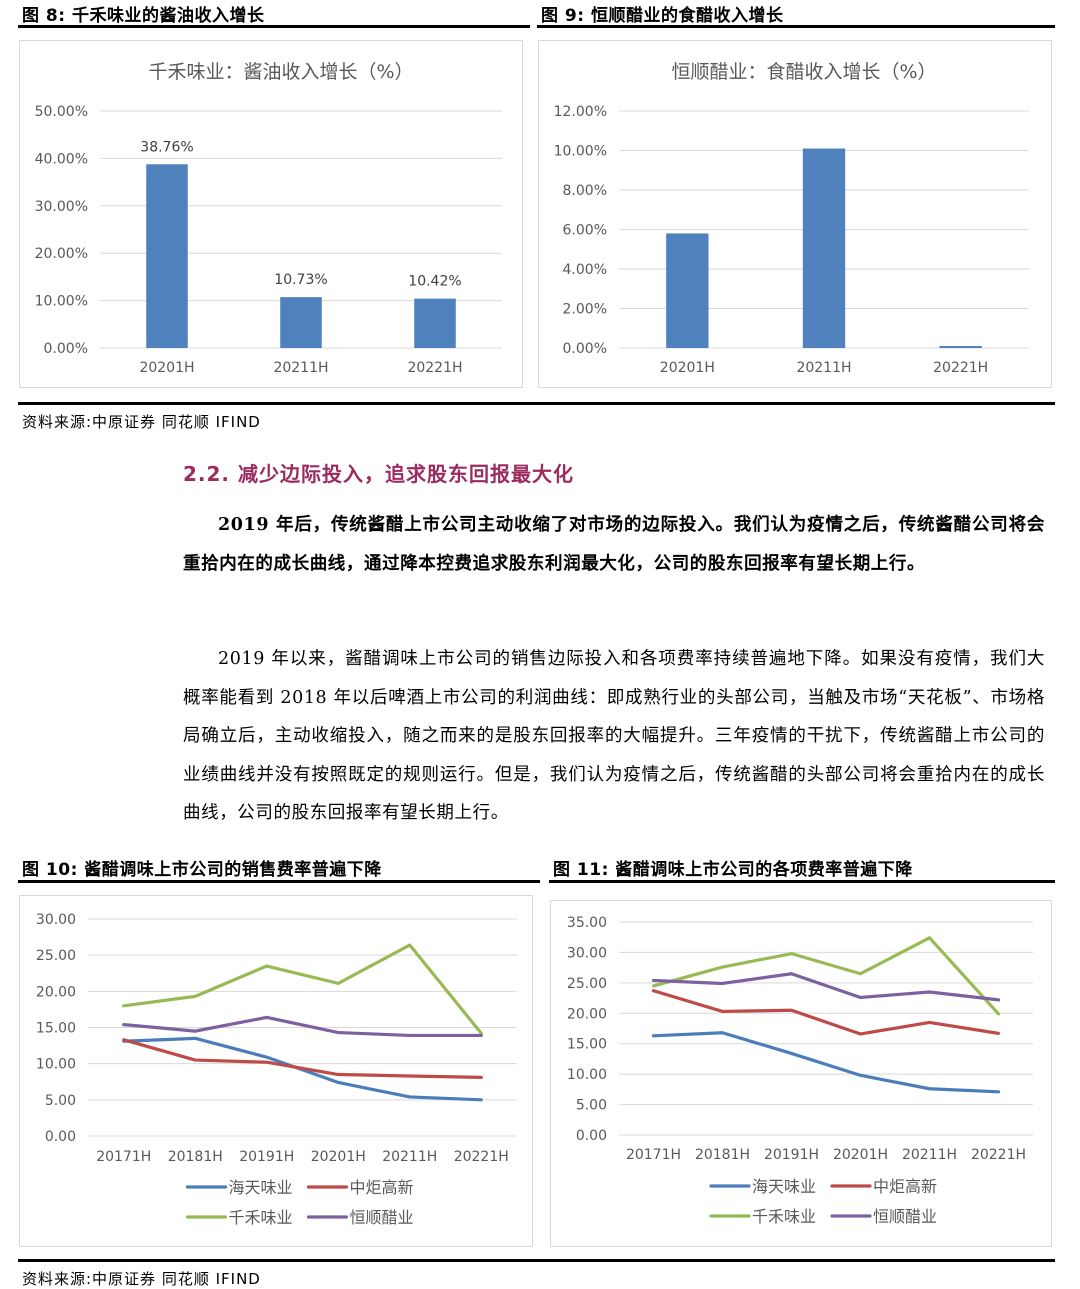  I want to click on y-tick-label: 40.00%, so click(61, 159).